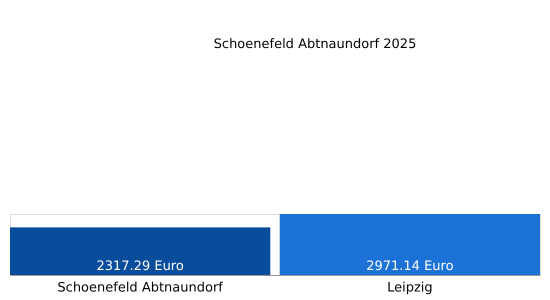  Describe the element at coordinates (410, 288) in the screenshot. I see `x-tick-label: Leipzig` at that location.